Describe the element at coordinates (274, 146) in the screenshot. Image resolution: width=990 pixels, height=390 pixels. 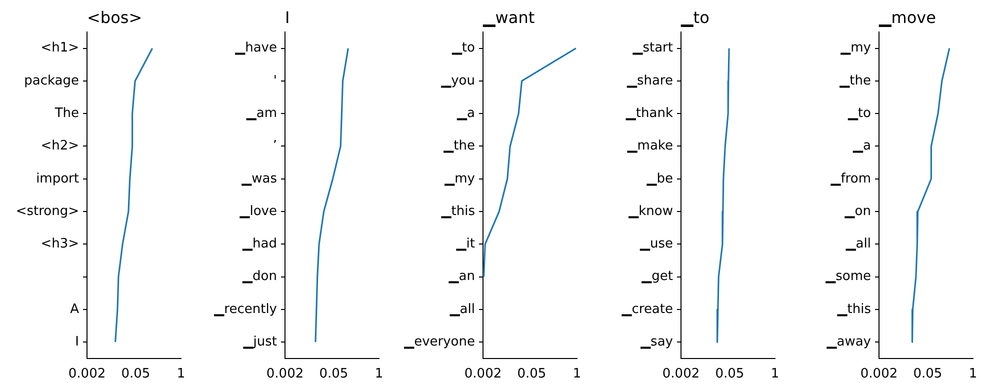
I see `y-tick-label: ’` at that location.